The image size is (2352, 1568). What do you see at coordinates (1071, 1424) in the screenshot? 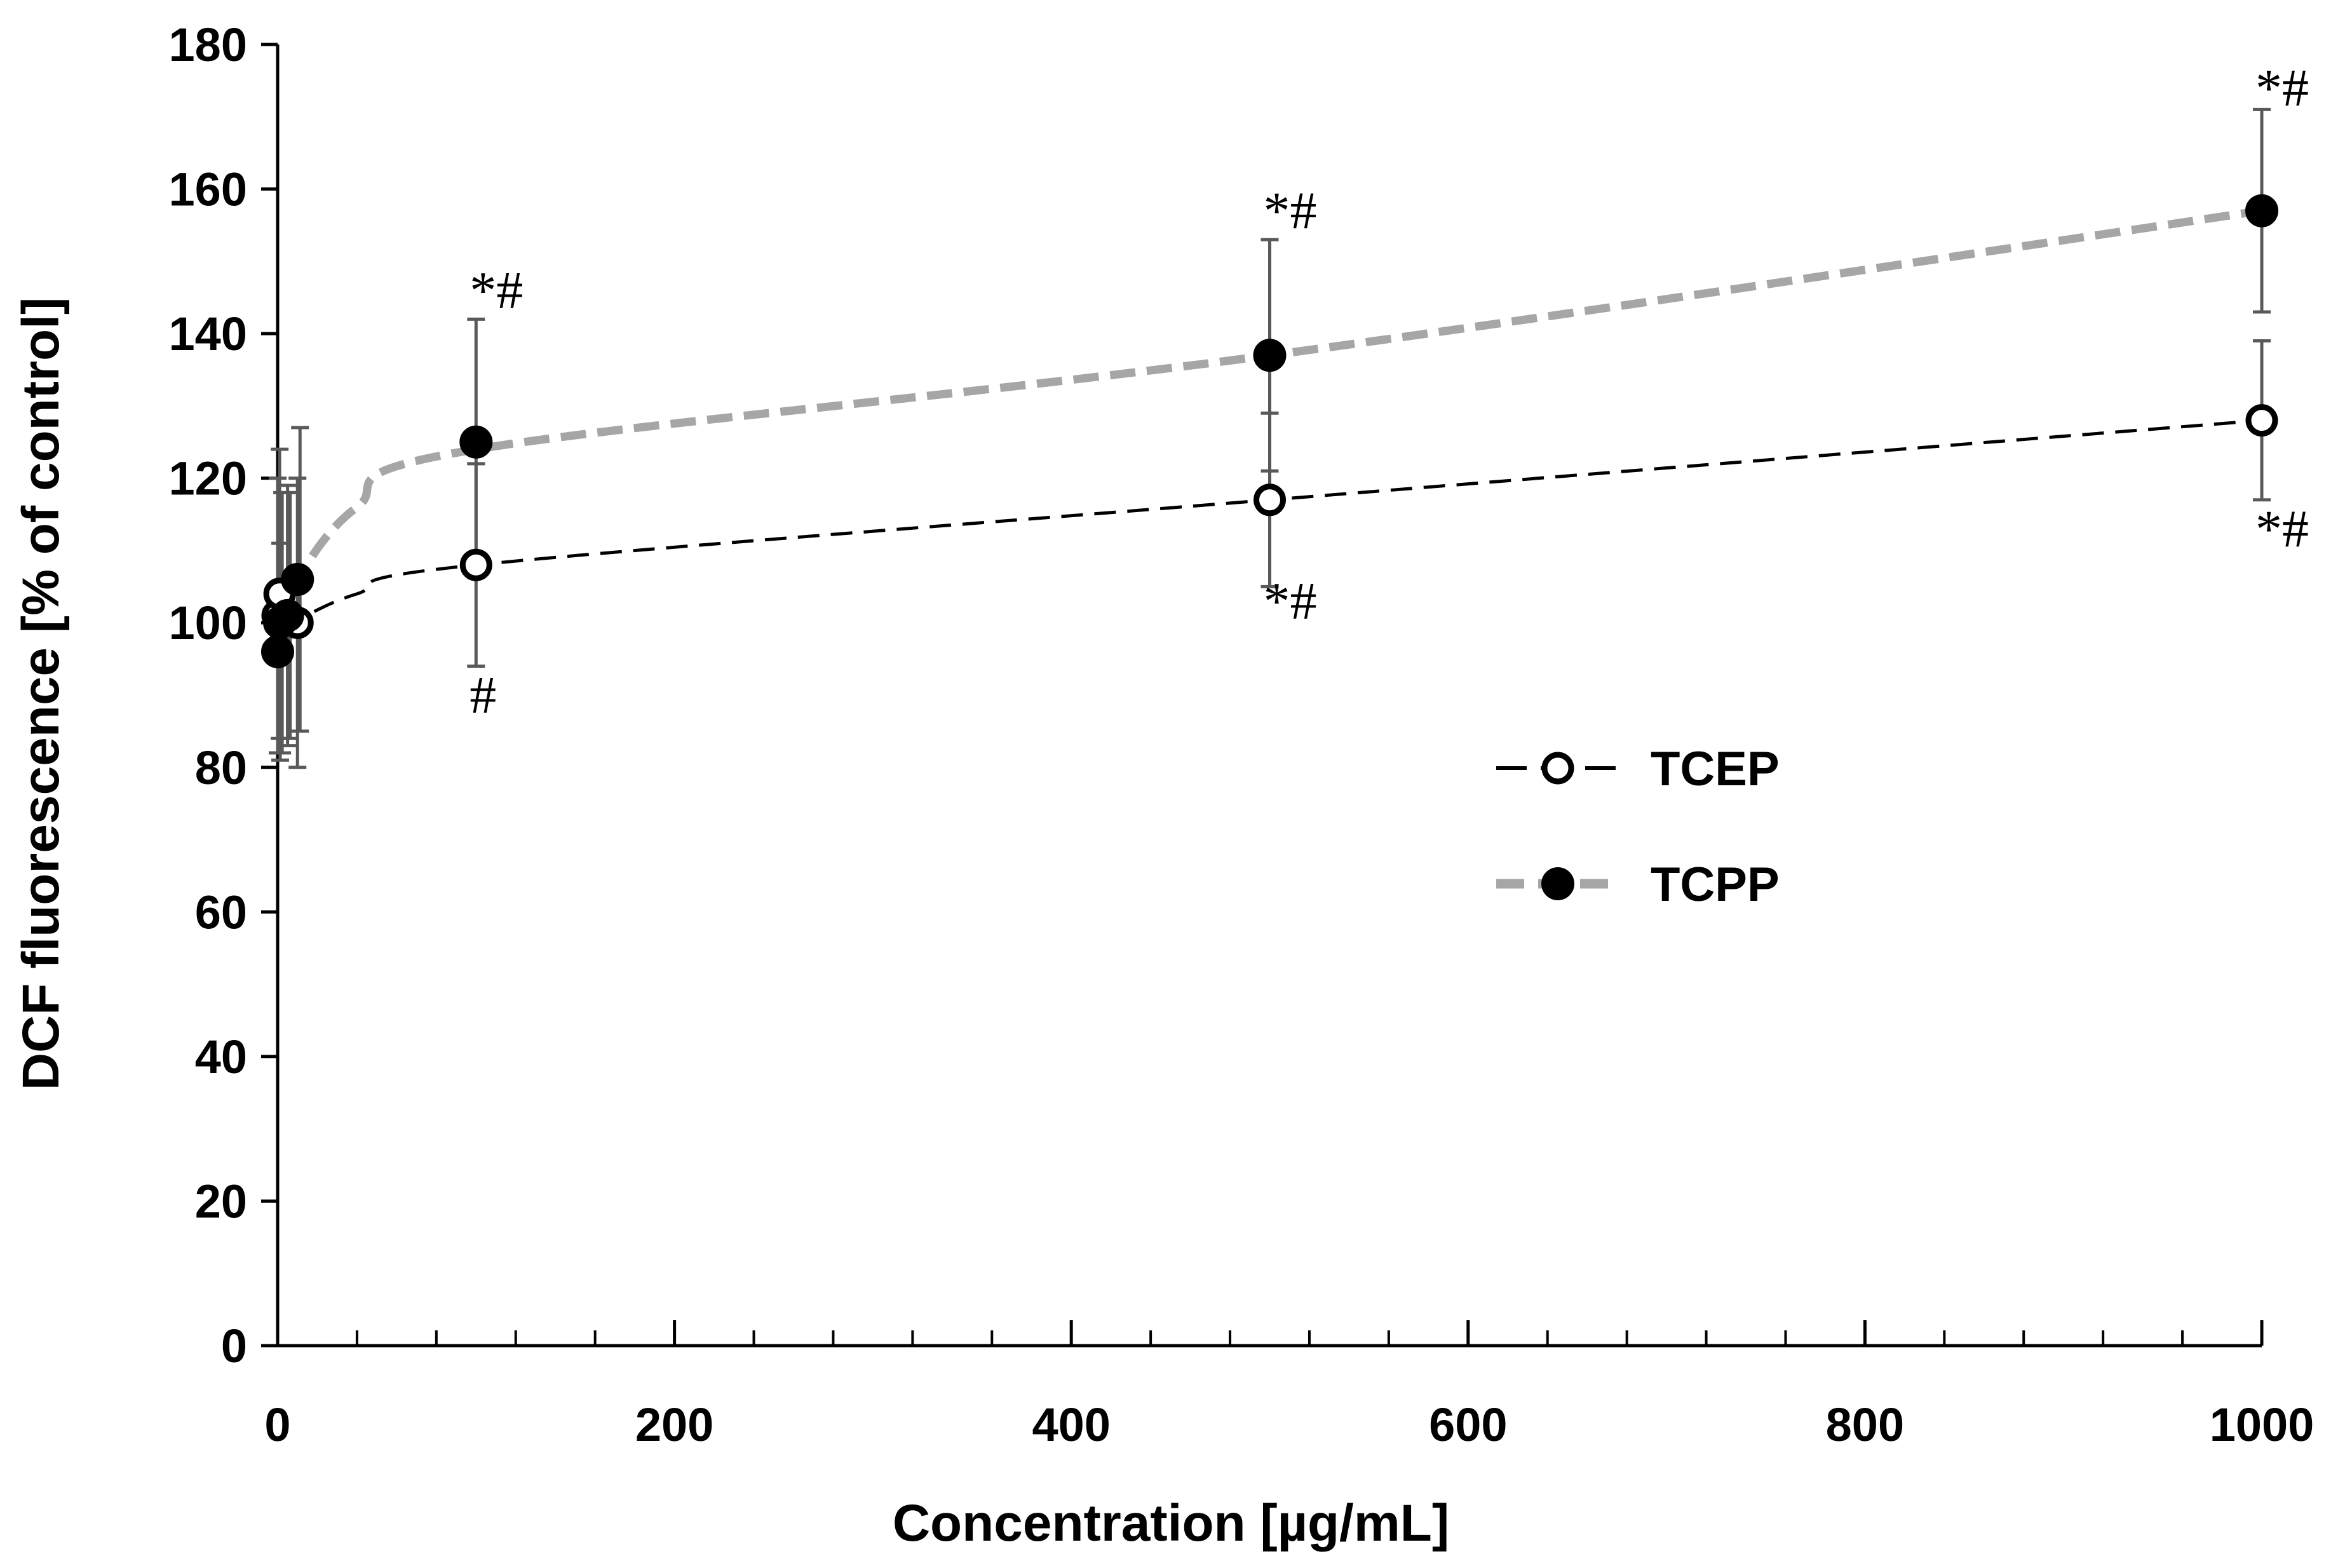
I see `x-tick-label: 400` at bounding box center [1071, 1424].